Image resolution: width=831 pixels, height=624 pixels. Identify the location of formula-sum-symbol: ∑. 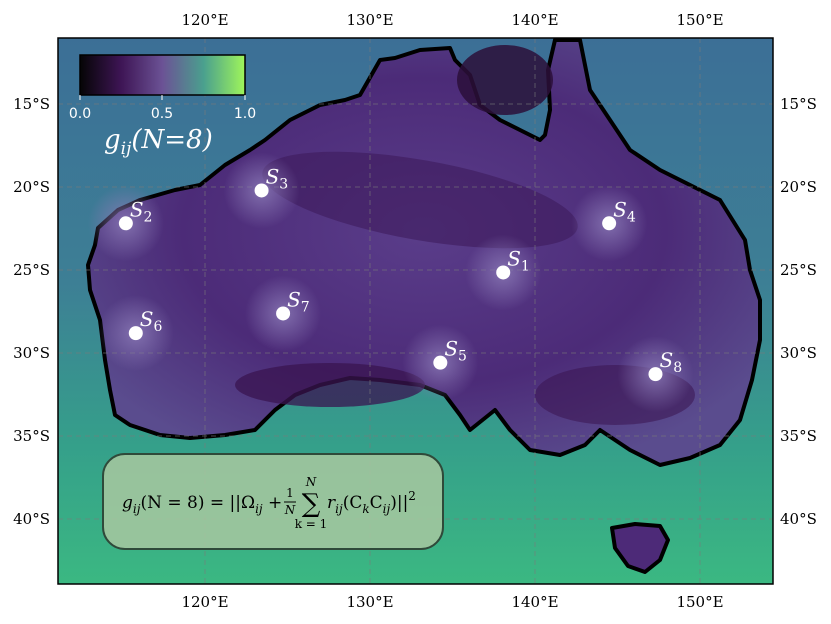
(311, 504).